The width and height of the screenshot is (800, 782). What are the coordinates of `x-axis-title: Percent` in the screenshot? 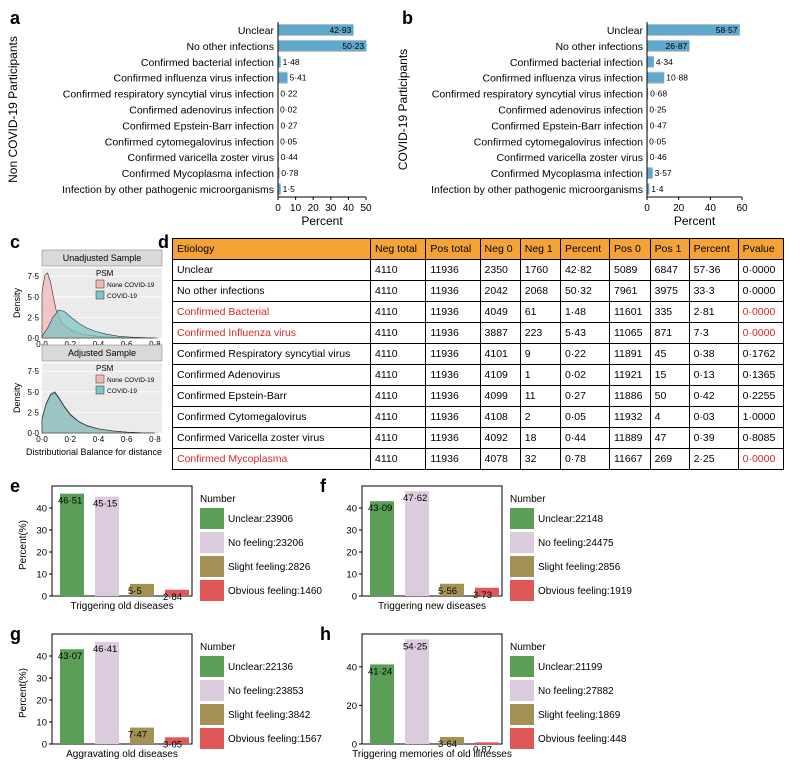 It's located at (322, 221).